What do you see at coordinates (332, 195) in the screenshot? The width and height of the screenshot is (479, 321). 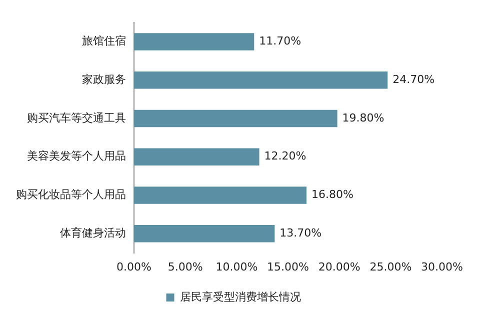 I see `data-label: 16.80%` at bounding box center [332, 195].